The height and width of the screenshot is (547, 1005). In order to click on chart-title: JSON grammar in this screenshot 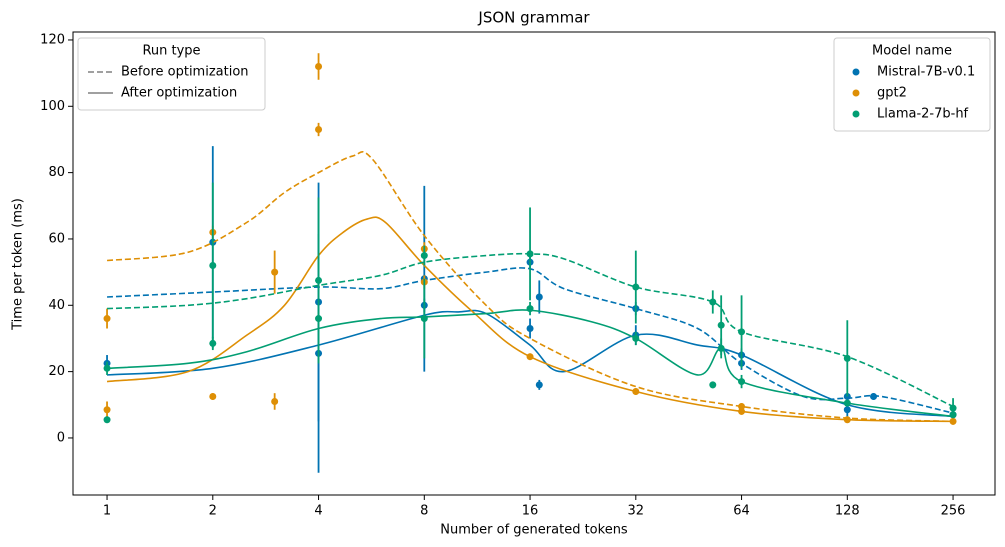, I will do `click(533, 18)`.